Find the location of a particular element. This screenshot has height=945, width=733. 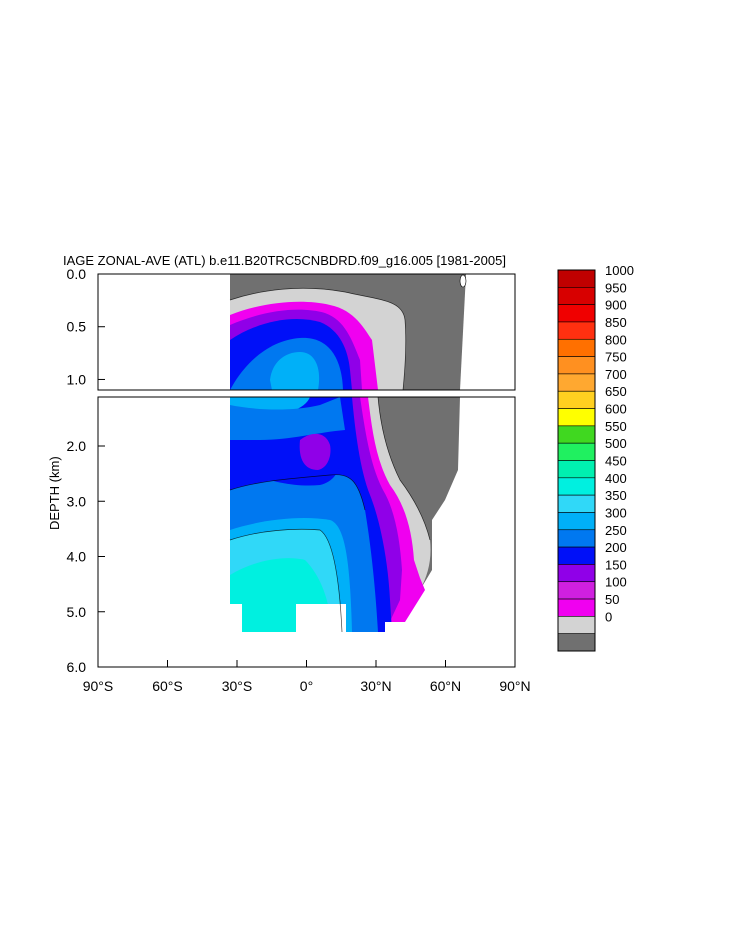

colorbar-label: 800 is located at coordinates (616, 339).